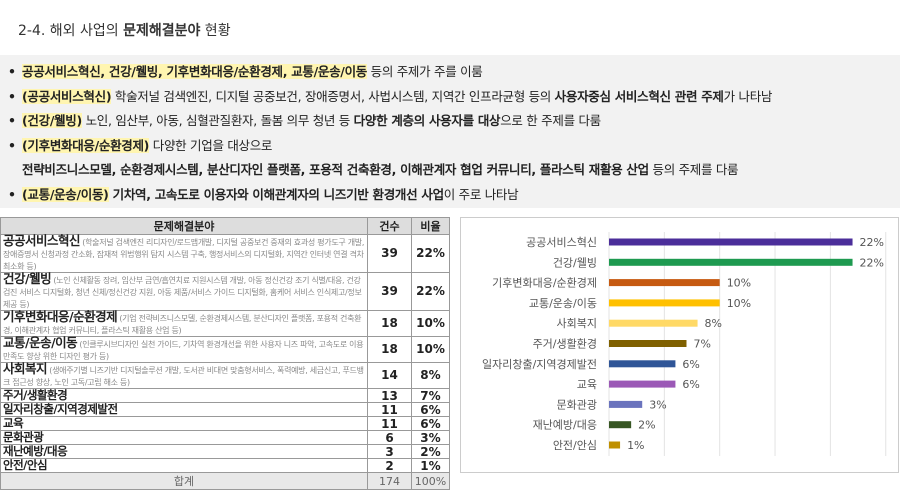 This screenshot has height=500, width=900. What do you see at coordinates (713, 323) in the screenshot?
I see `data-label: 8%` at bounding box center [713, 323].